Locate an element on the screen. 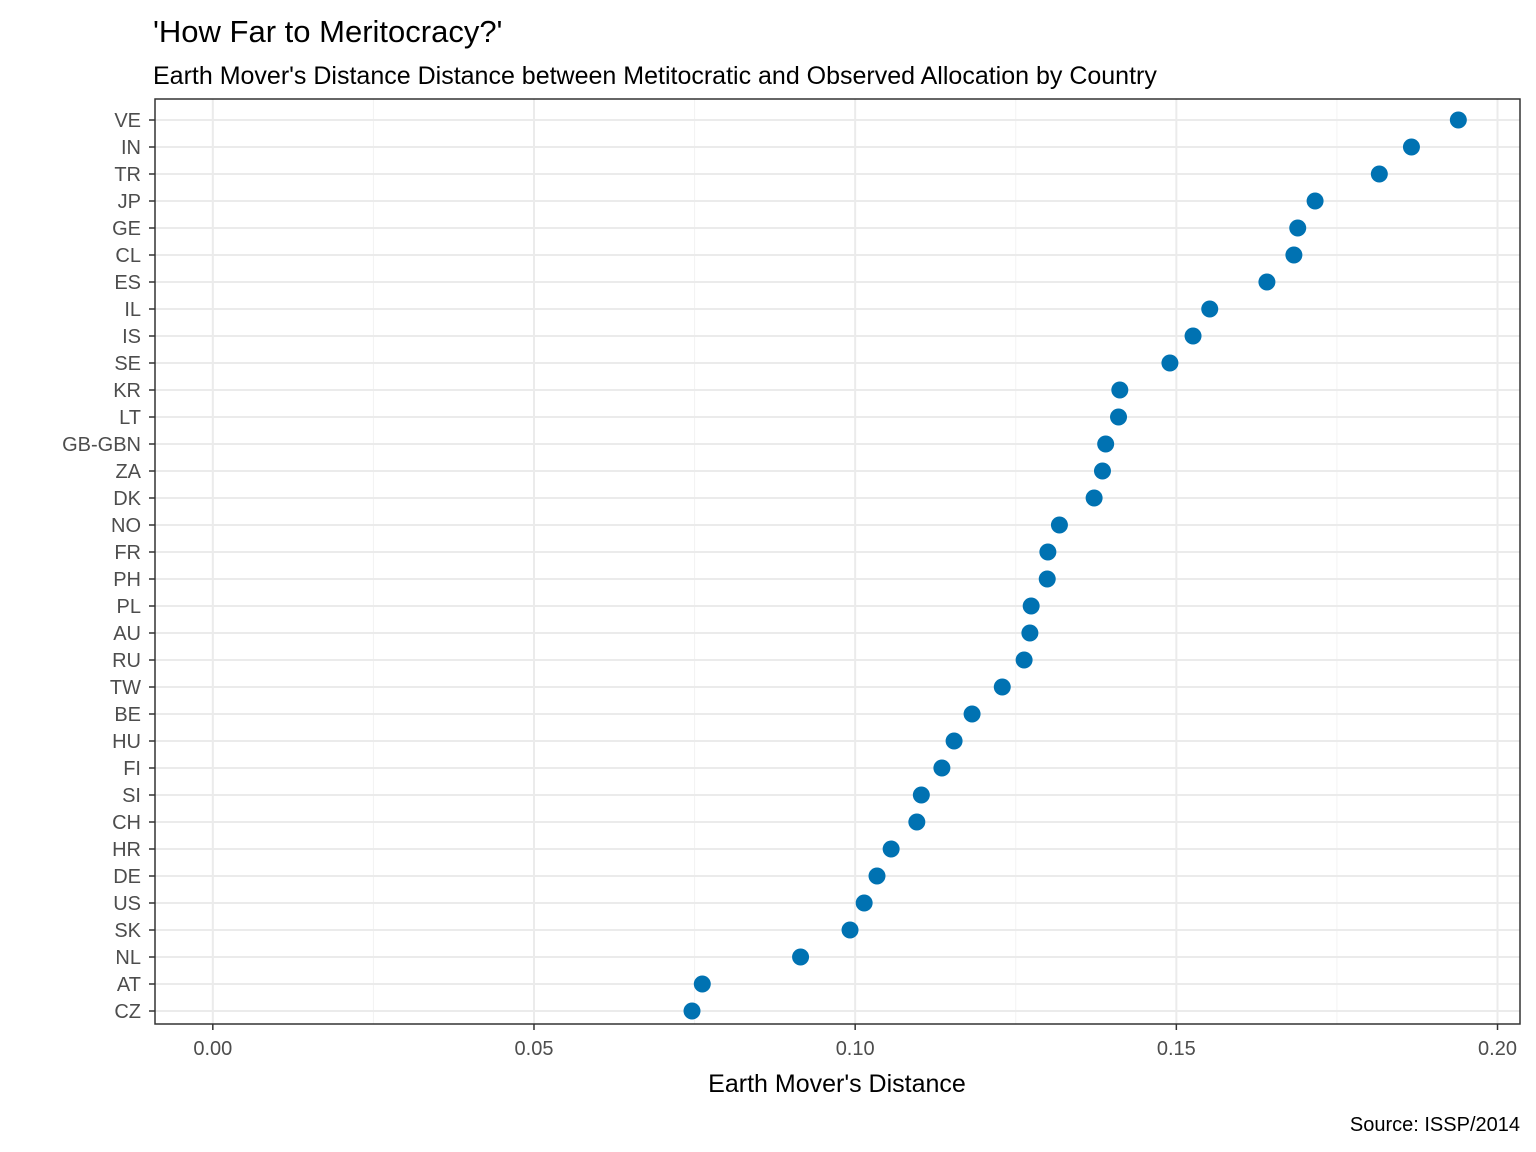 Image resolution: width=1536 pixels, height=1152 pixels. y-tick-label: SK is located at coordinates (127, 931).